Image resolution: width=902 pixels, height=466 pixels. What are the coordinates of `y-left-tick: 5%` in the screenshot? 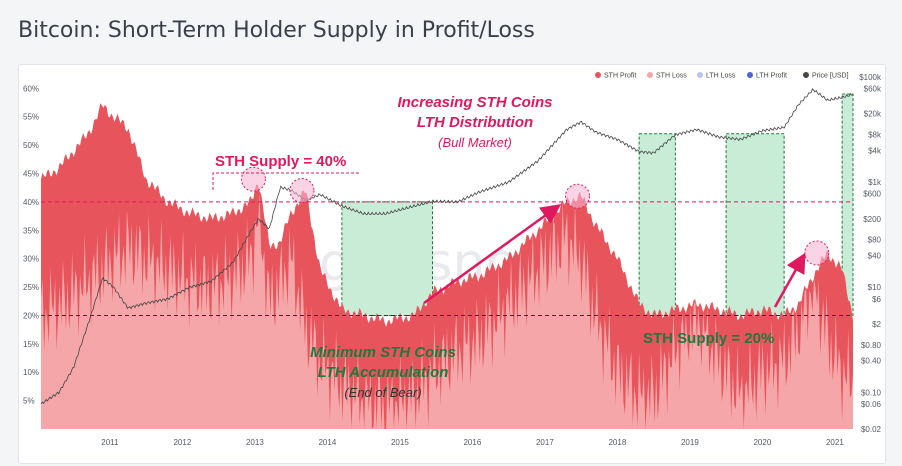 It's located at (29, 401).